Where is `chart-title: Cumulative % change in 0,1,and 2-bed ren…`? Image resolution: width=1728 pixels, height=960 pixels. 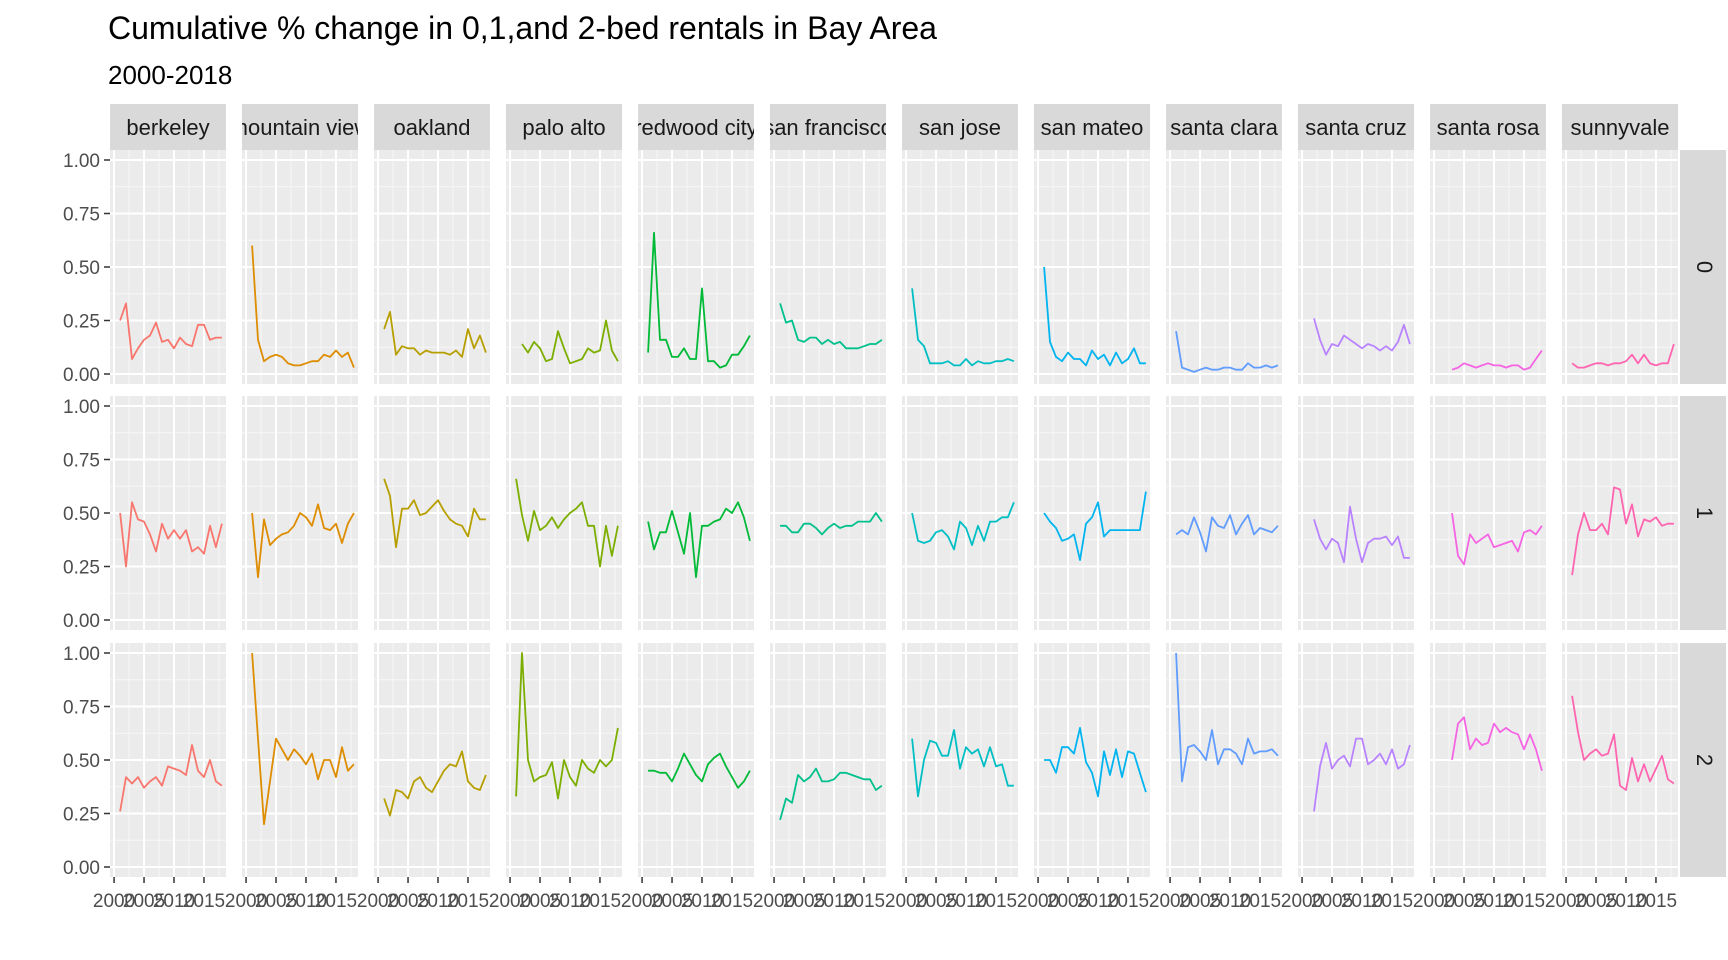
chart-title: Cumulative % change in 0,1,and 2-bed ren… is located at coordinates (522, 28).